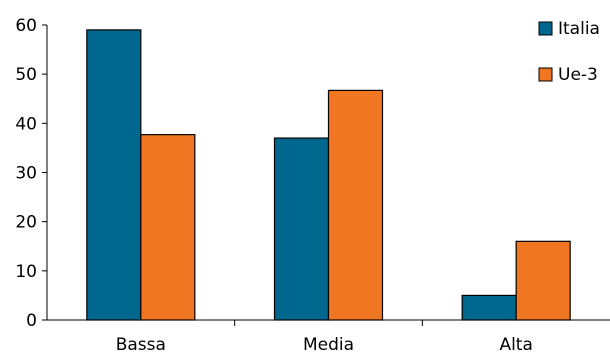  What do you see at coordinates (168, 227) in the screenshot?
I see `bar-ue-3-bassa` at bounding box center [168, 227].